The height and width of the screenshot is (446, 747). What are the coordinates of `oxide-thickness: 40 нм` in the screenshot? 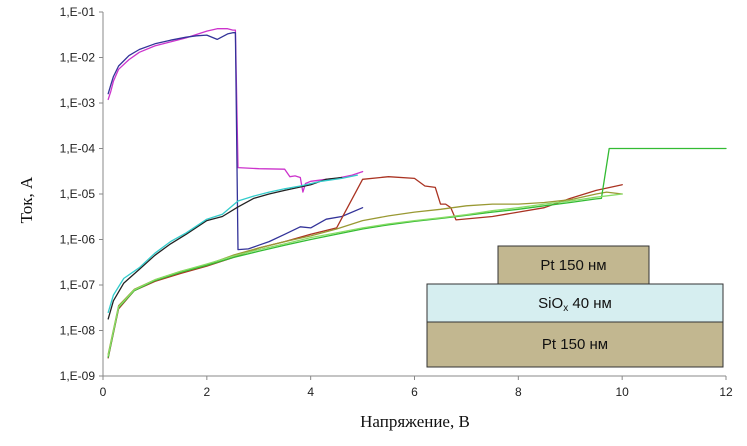 It's located at (590, 303).